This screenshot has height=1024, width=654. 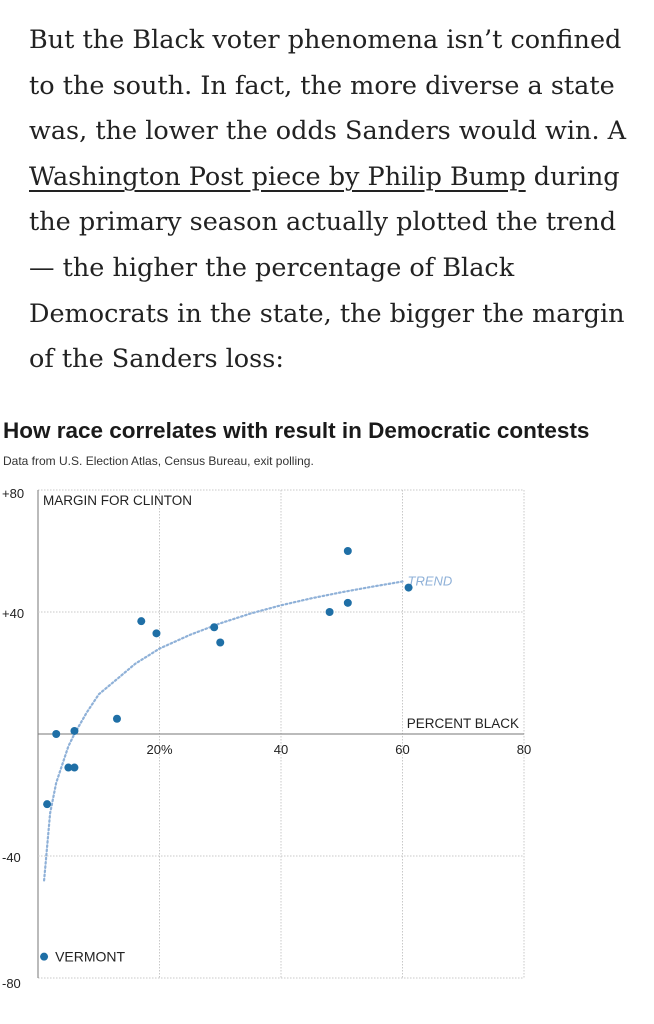 I want to click on trend-label: TREND, so click(x=430, y=581).